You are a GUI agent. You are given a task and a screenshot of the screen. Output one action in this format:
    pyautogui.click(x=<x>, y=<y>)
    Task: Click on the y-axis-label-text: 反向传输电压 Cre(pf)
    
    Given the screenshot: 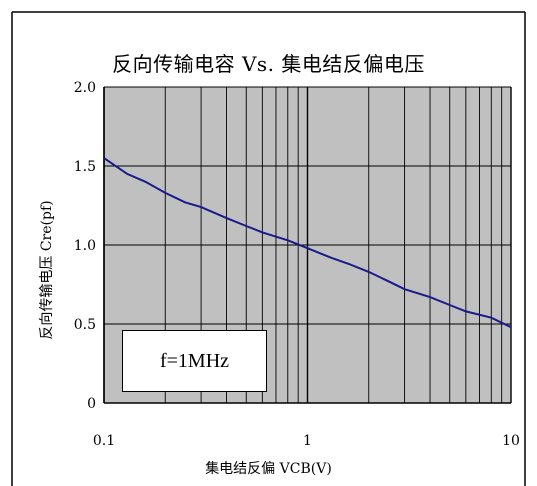 What is the action you would take?
    pyautogui.click(x=47, y=270)
    